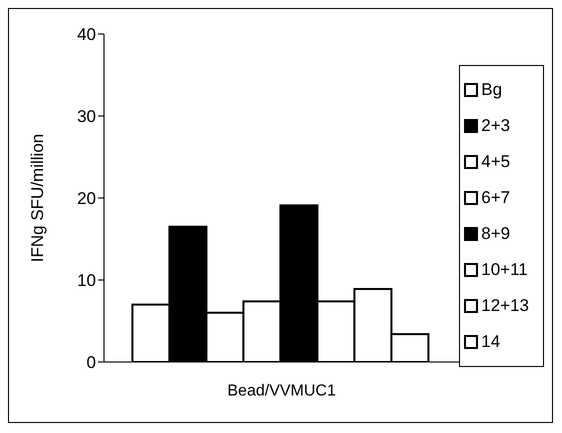 Image resolution: width=562 pixels, height=433 pixels. I want to click on legend-label: 14, so click(490, 342).